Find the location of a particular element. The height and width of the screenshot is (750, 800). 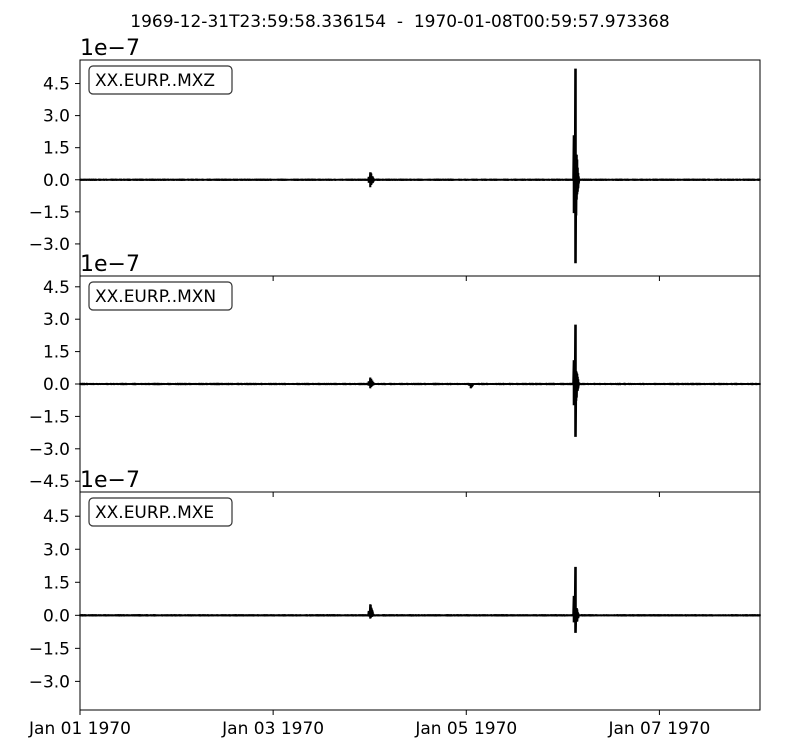

trace-xx-eurp--mxe is located at coordinates (420, 599).